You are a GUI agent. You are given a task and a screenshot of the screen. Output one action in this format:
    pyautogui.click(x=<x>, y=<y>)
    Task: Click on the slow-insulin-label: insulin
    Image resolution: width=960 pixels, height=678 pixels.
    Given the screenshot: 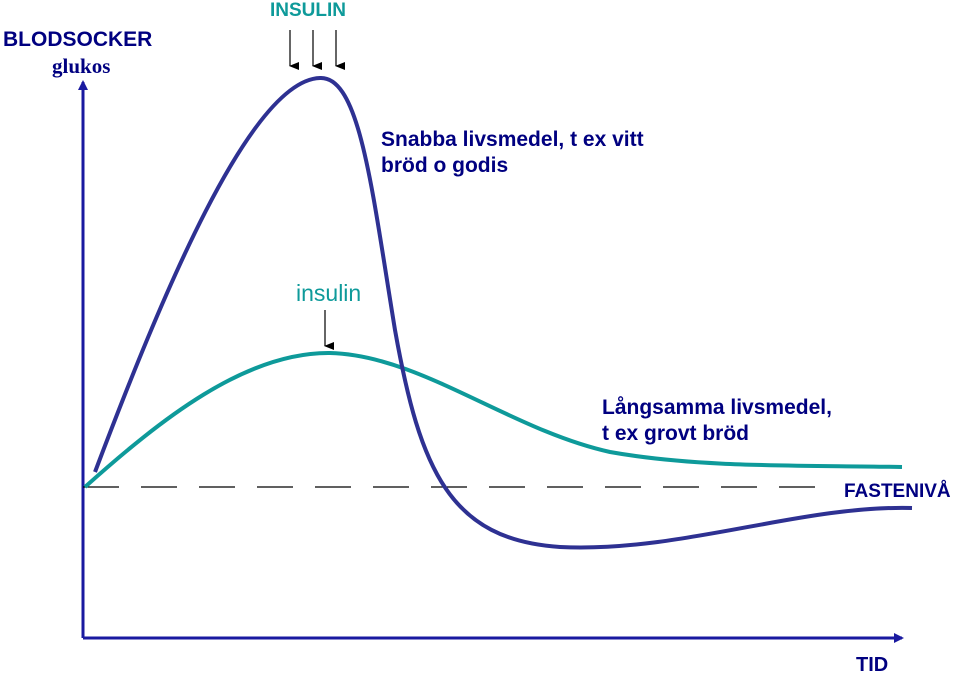 What is the action you would take?
    pyautogui.click(x=329, y=293)
    